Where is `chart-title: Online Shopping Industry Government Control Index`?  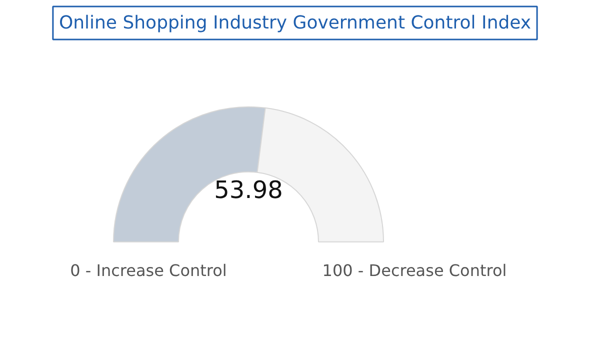
chart-title: Online Shopping Industry Government Control Index is located at coordinates (295, 23).